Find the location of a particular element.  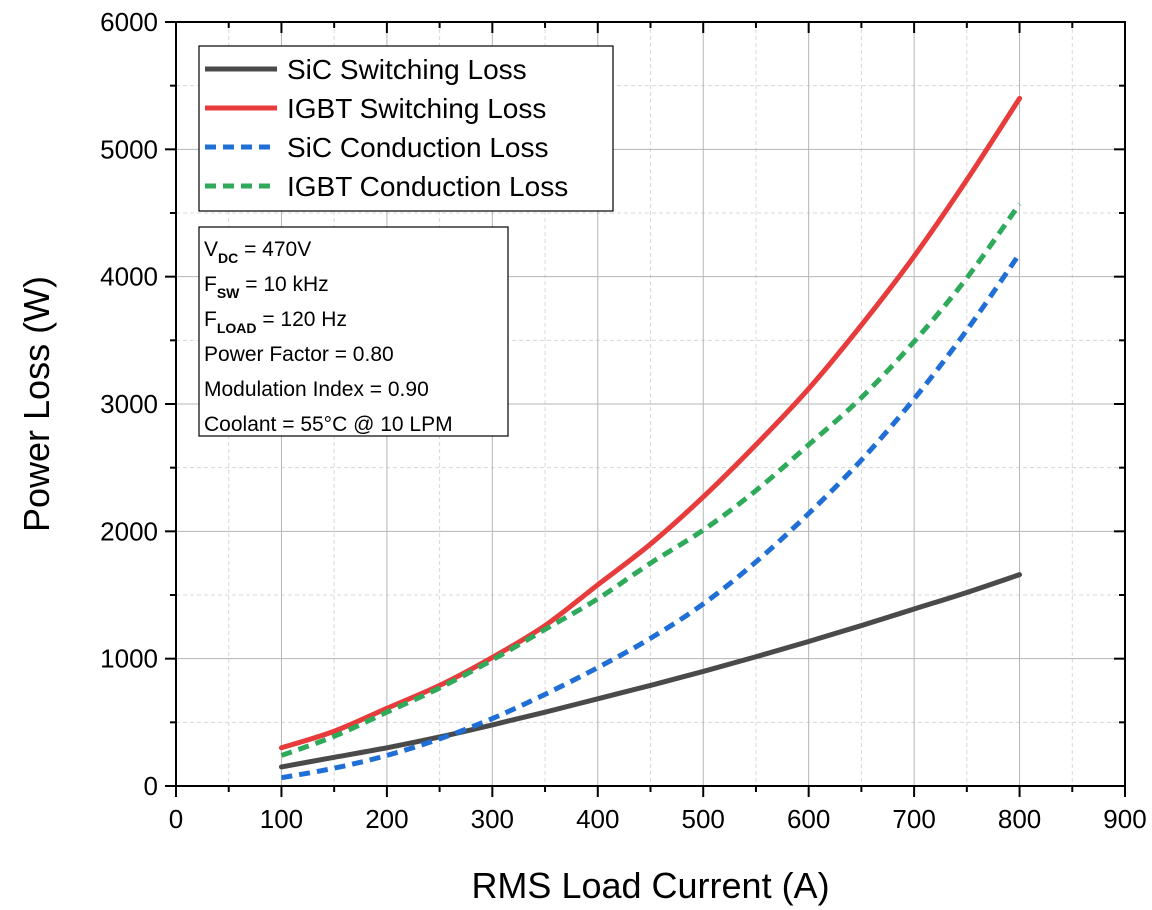

x-tick-label: 400 is located at coordinates (597, 819).